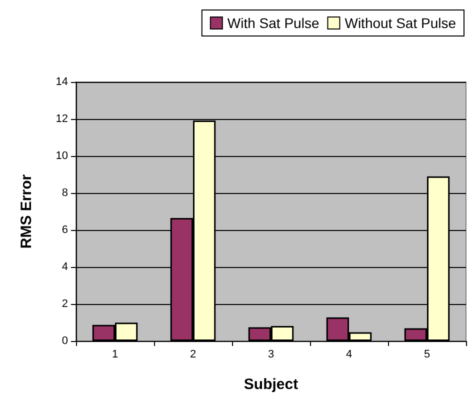  I want to click on y-tick-label: 10, so click(62, 156).